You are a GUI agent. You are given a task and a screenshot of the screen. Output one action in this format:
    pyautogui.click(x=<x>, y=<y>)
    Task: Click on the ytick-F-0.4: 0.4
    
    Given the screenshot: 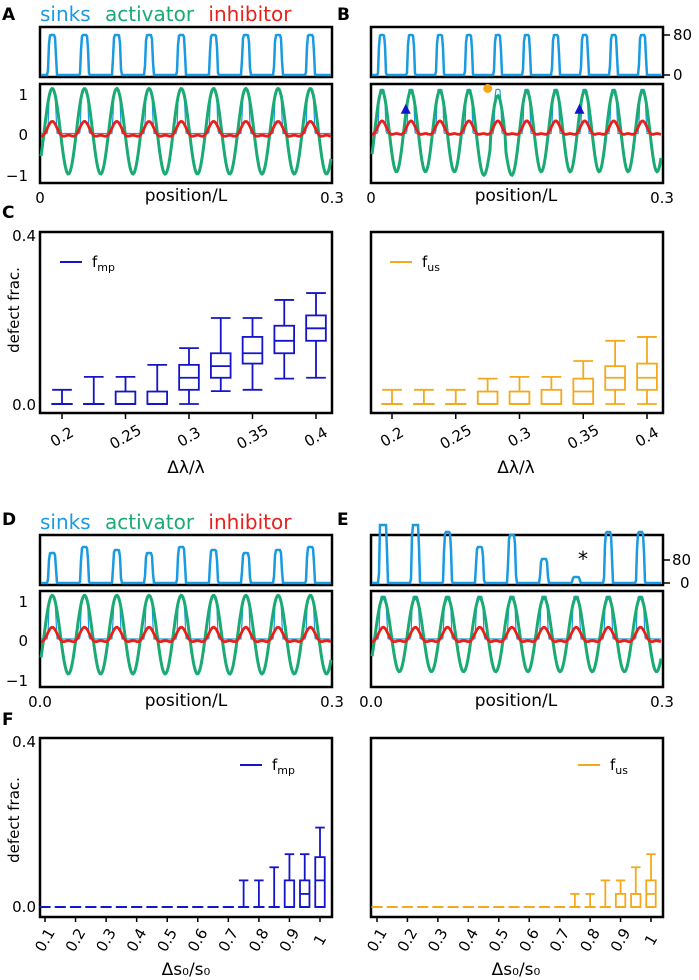 What is the action you would take?
    pyautogui.click(x=24, y=742)
    